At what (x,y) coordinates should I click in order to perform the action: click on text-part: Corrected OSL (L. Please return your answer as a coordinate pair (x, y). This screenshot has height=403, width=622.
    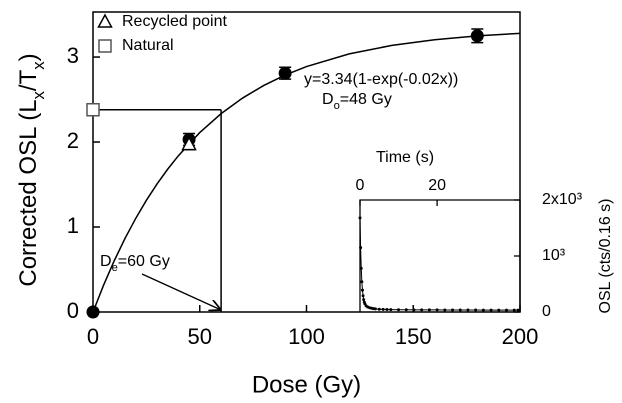
    Looking at the image, I should click on (28, 192).